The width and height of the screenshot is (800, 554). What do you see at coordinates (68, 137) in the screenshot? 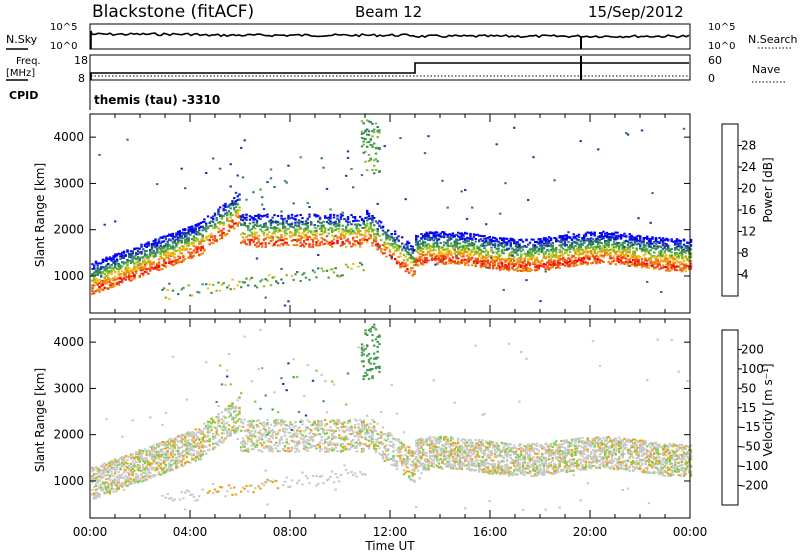
I see `ytick-label: 4000` at bounding box center [68, 137].